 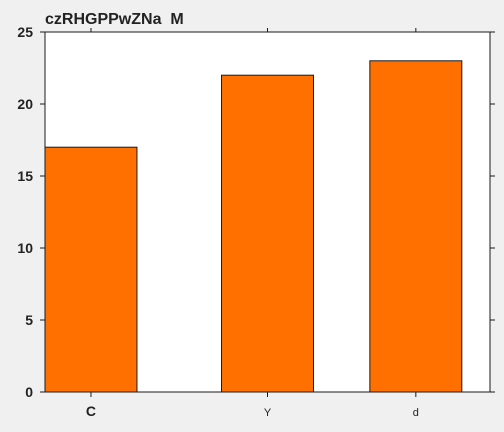 What do you see at coordinates (25, 32) in the screenshot?
I see `y-tick-label: 25` at bounding box center [25, 32].